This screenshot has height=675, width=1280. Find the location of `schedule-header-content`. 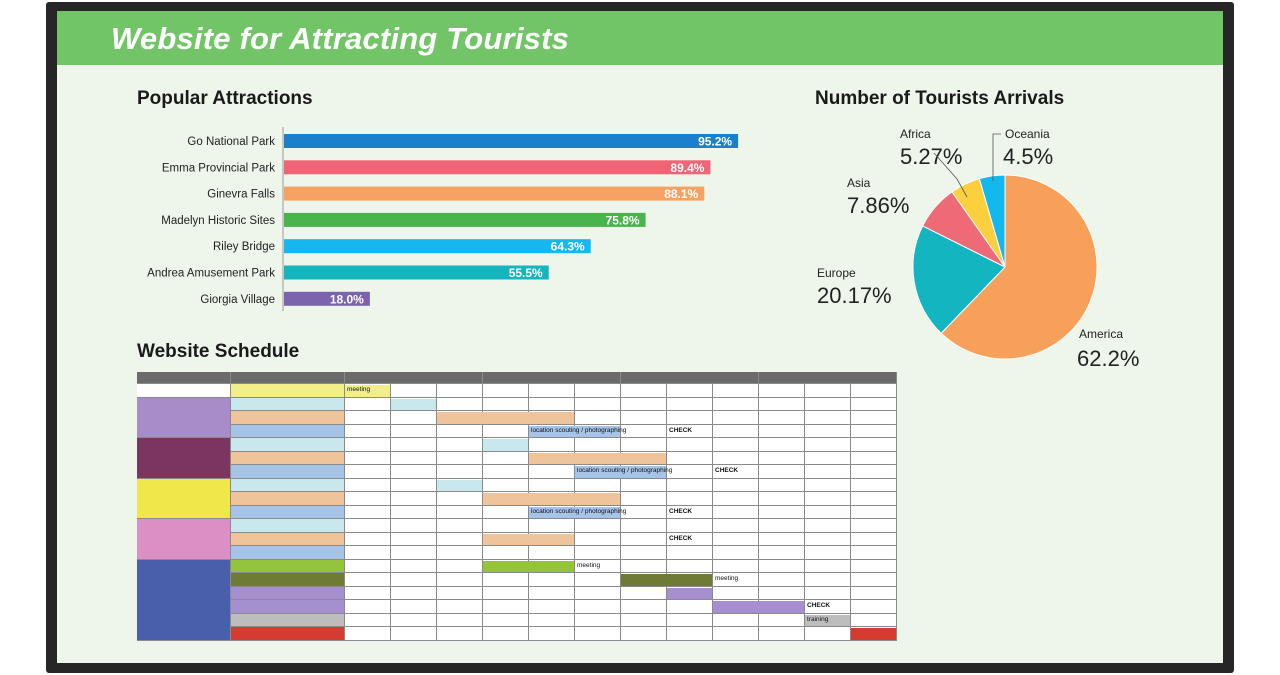

schedule-header-content is located at coordinates (184, 378).